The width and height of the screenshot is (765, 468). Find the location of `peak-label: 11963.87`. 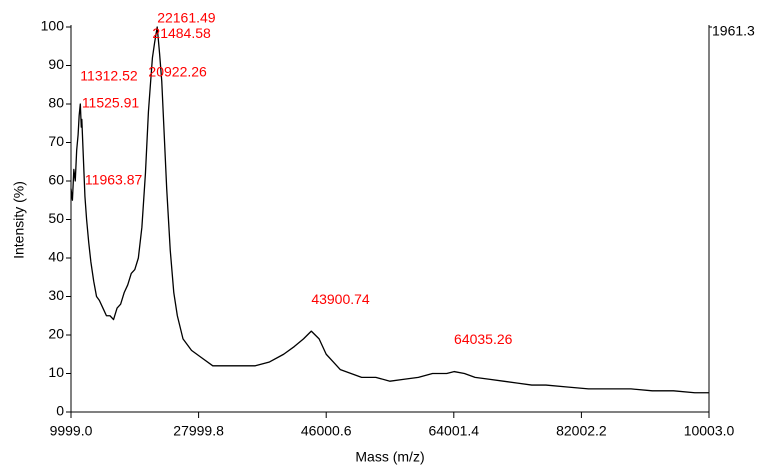

peak-label: 11963.87 is located at coordinates (114, 179).